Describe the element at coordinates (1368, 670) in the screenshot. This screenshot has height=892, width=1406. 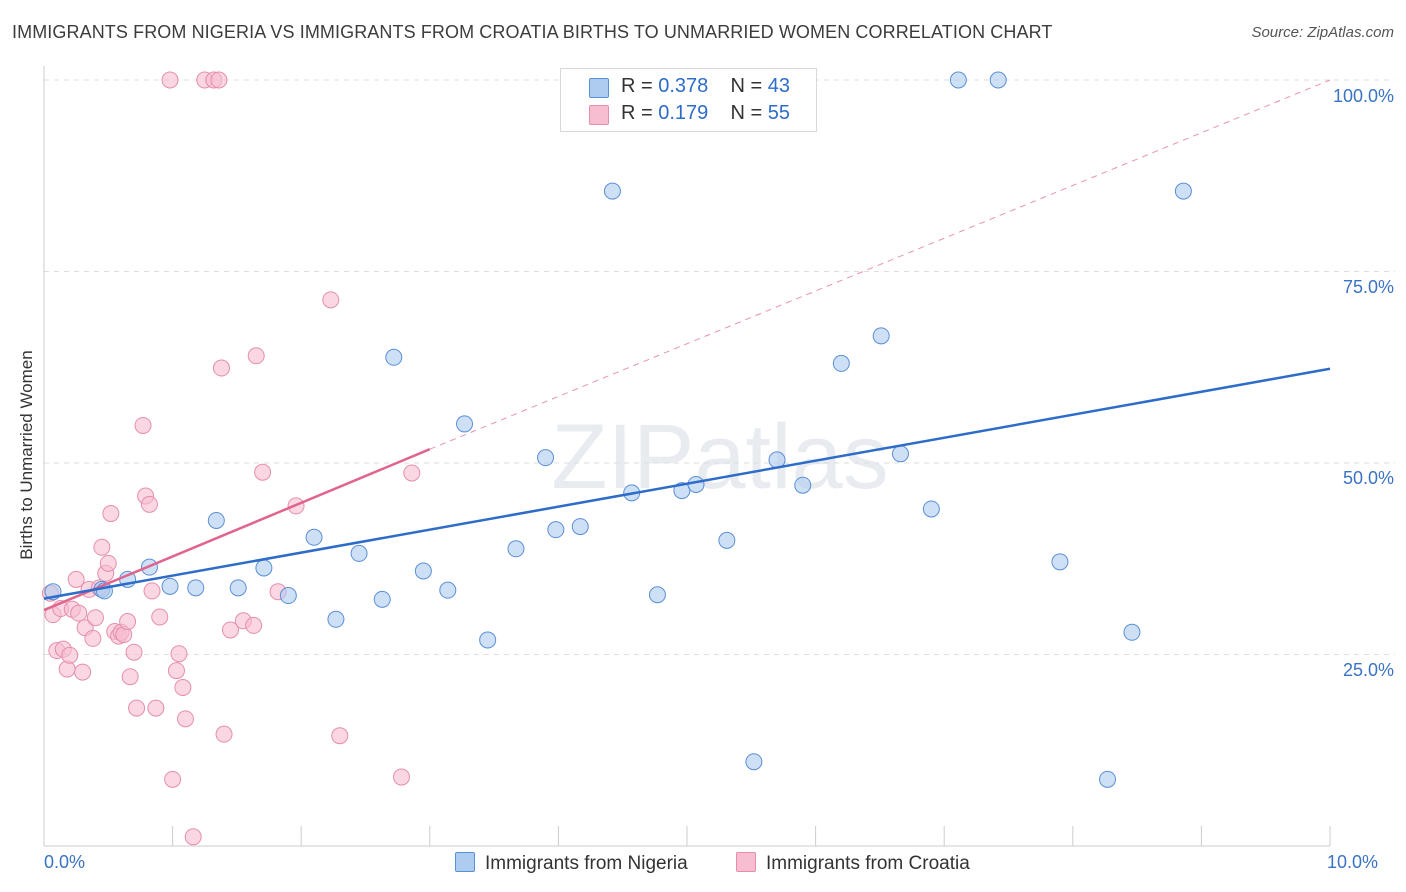
I see `y-tick-label-25: 25.0%` at that location.